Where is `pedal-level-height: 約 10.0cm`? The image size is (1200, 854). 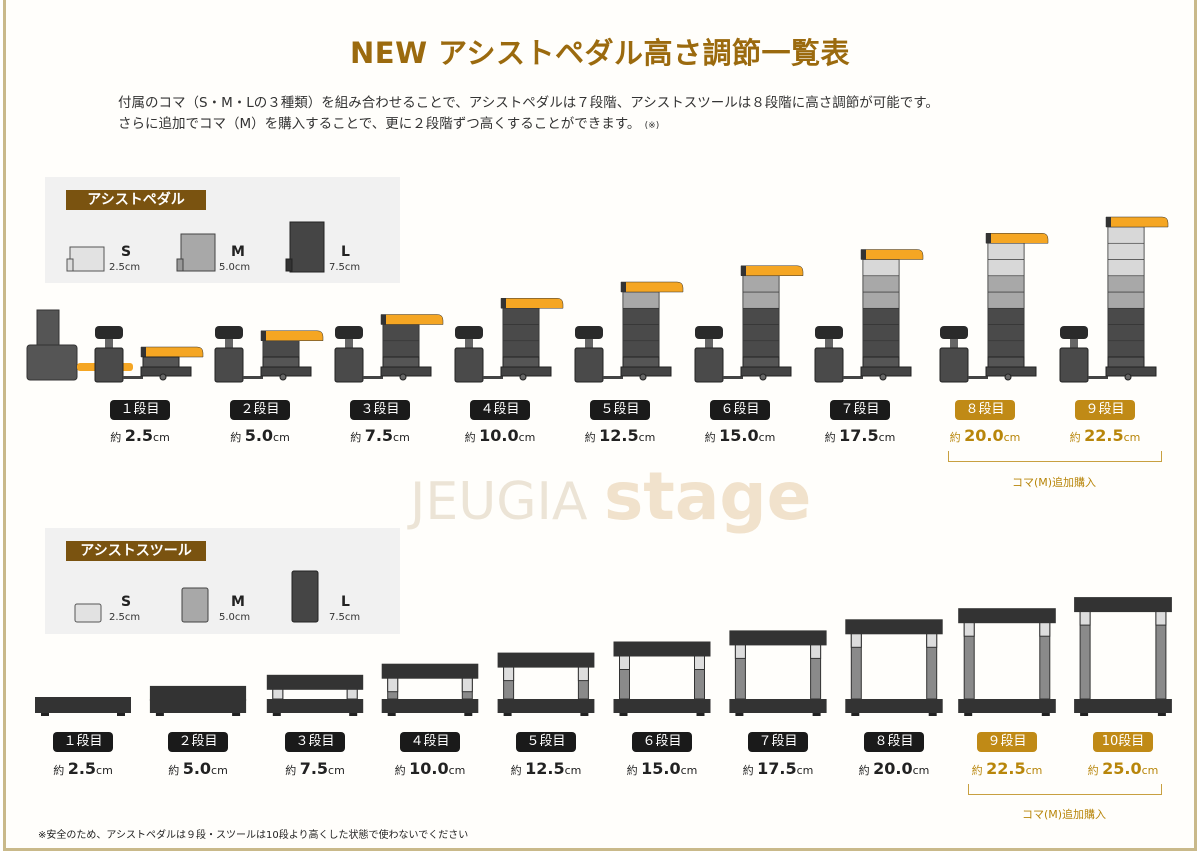
pedal-level-height: 約 10.0cm is located at coordinates (500, 435).